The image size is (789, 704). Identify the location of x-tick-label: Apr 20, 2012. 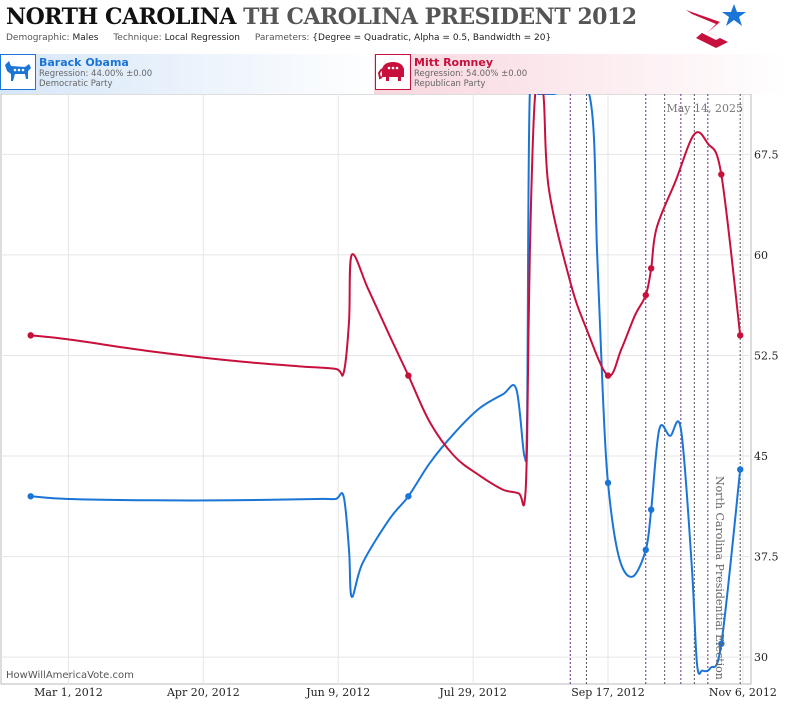
(203, 692).